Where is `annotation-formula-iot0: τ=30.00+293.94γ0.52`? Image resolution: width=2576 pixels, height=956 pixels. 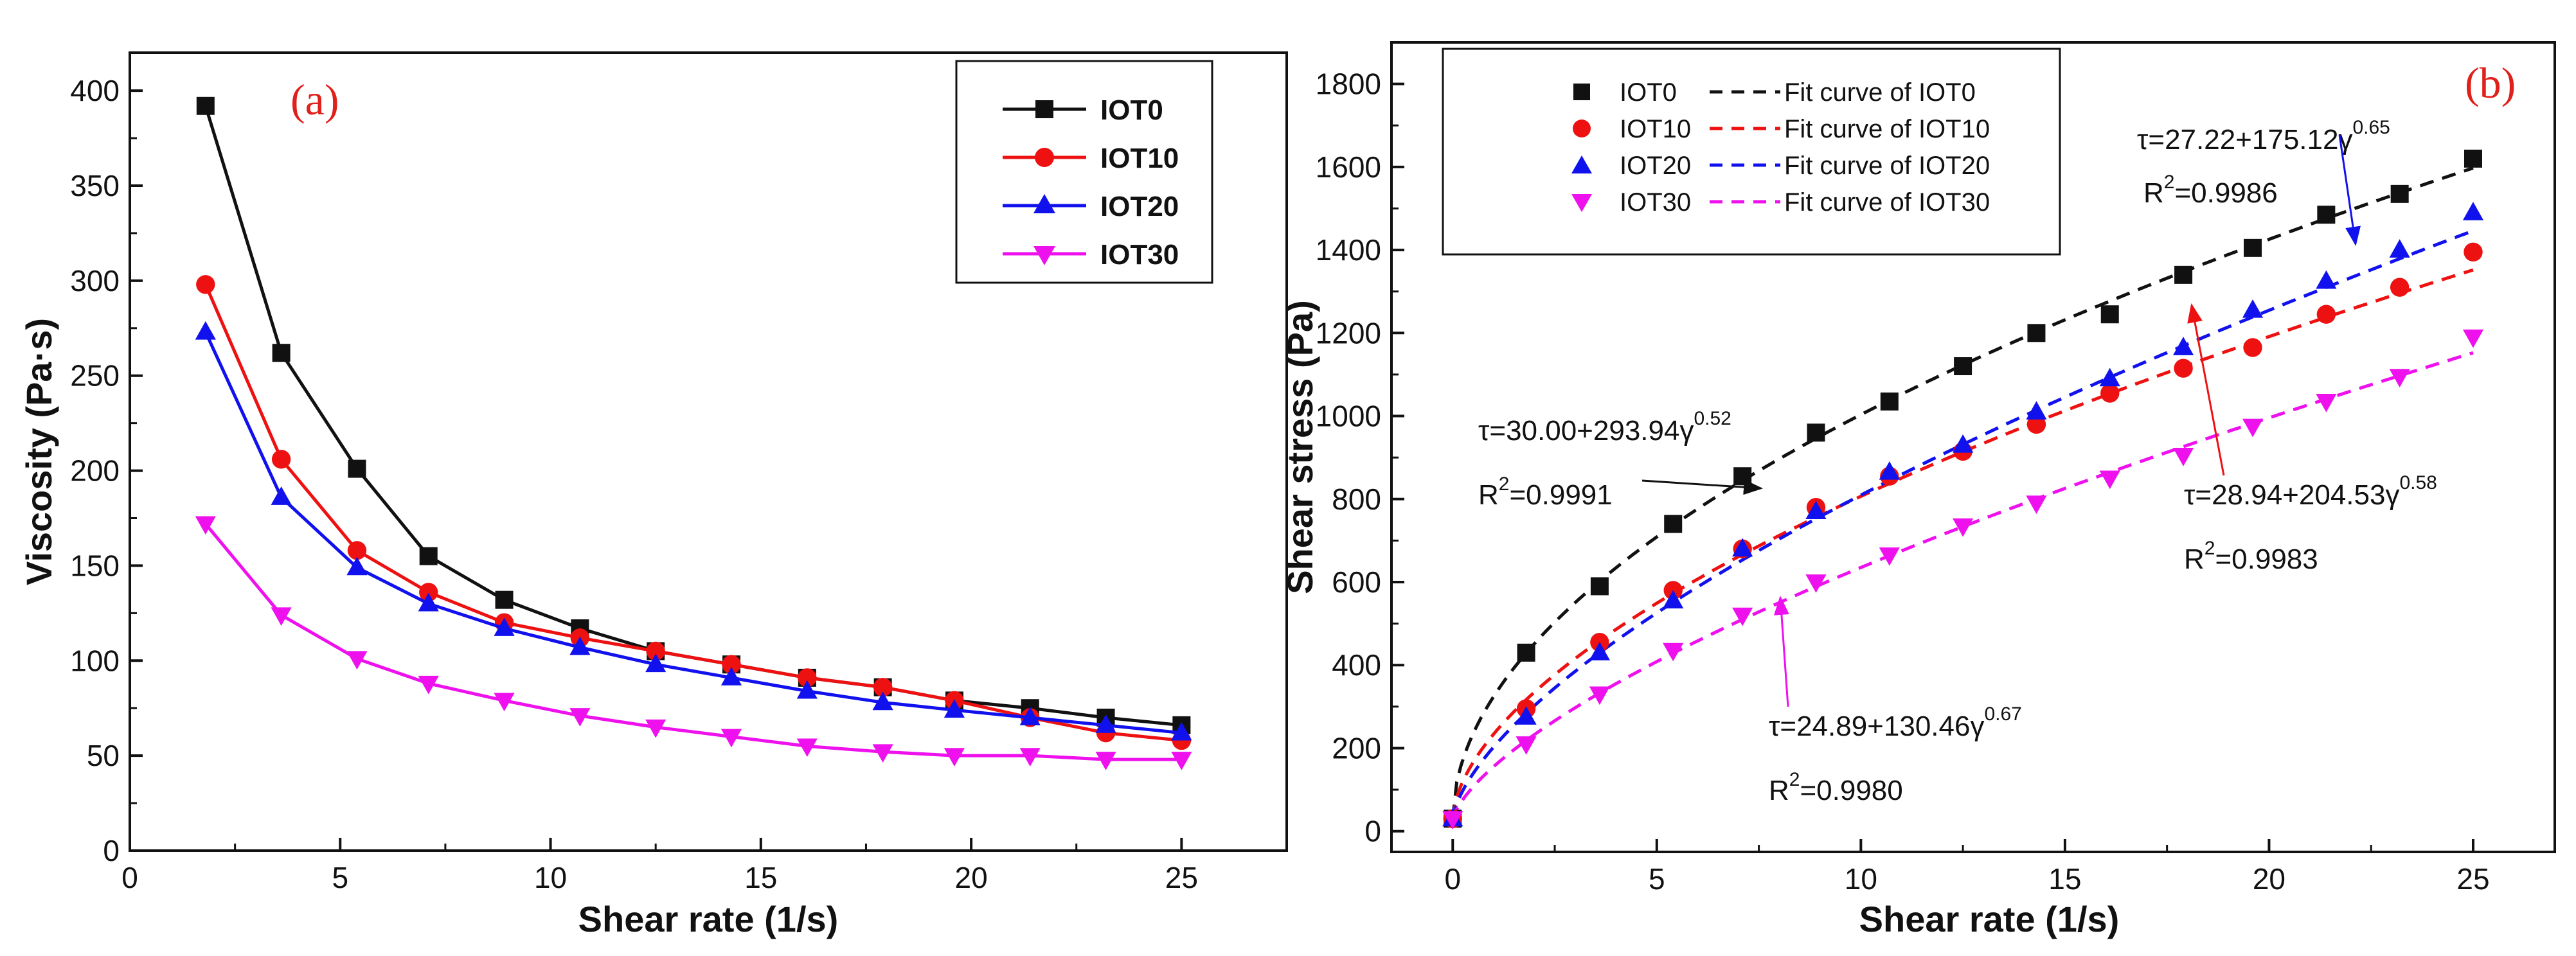
annotation-formula-iot0: τ=30.00+293.94γ0.52 is located at coordinates (1604, 428).